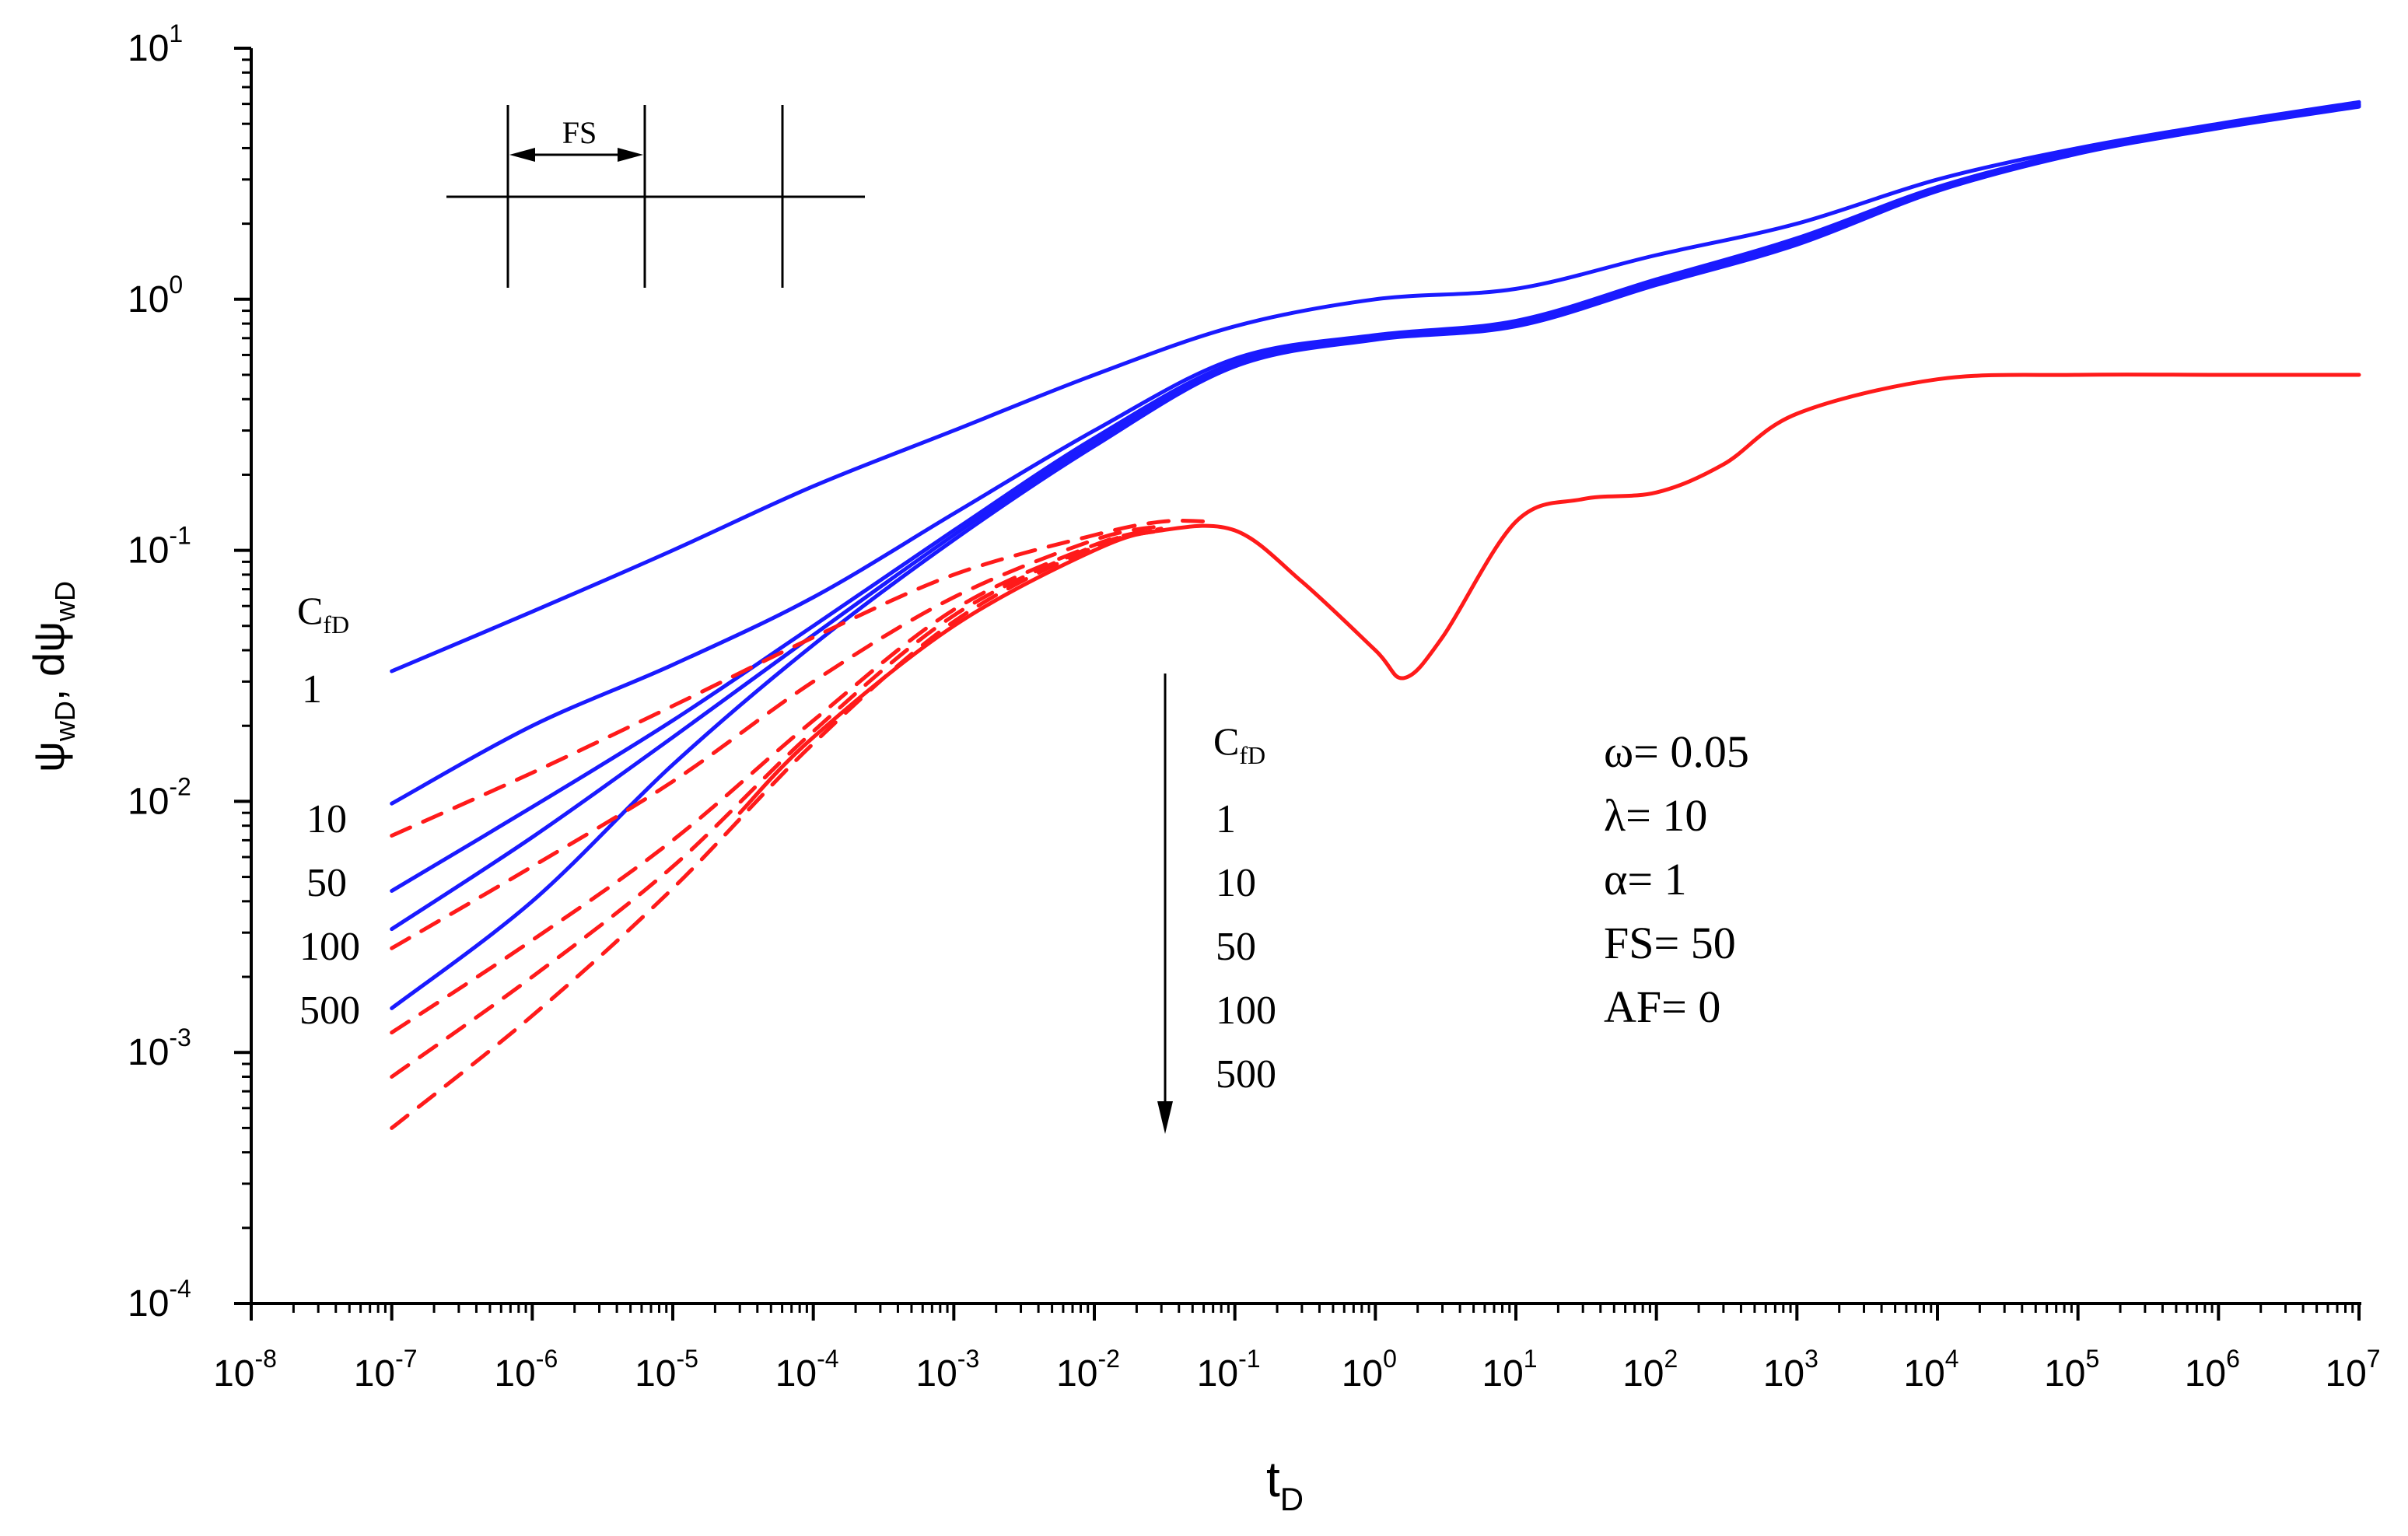 This screenshot has width=2408, height=1536. Describe the element at coordinates (245, 1369) in the screenshot. I see `x-tick-label: 10⁻⁸` at that location.